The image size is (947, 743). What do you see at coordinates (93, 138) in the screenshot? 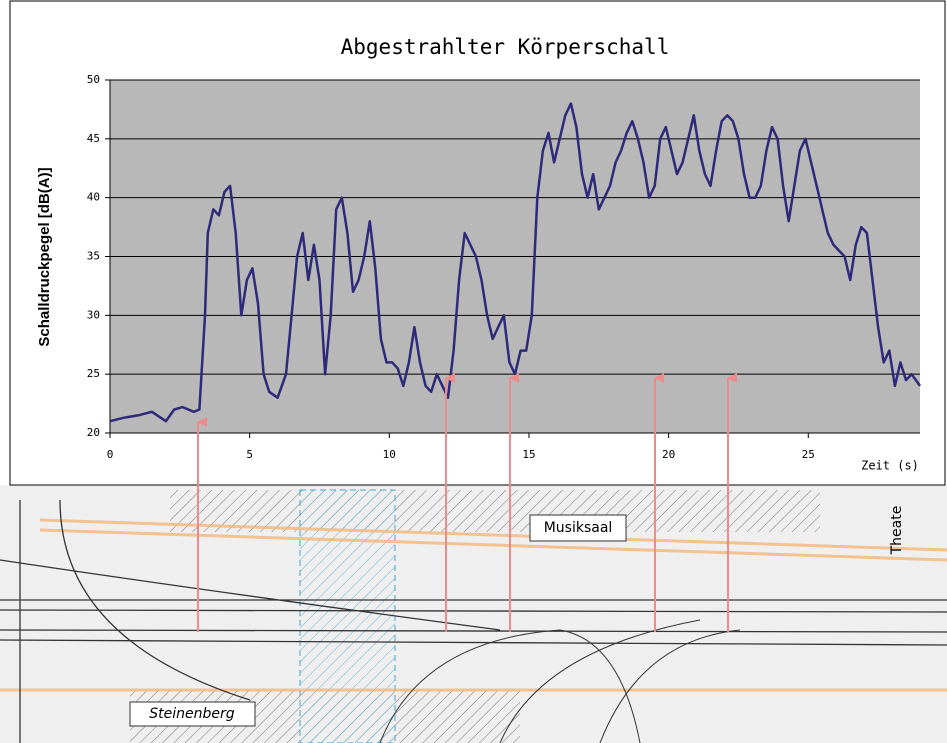
I see `y-tick-label: 45` at bounding box center [93, 138].